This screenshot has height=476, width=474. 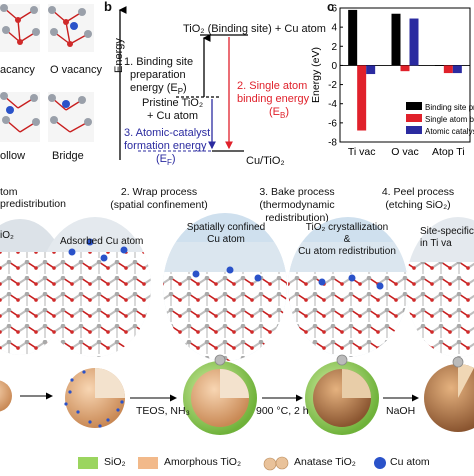 I want to click on step1-title: tom predistribution, so click(x=33, y=198).